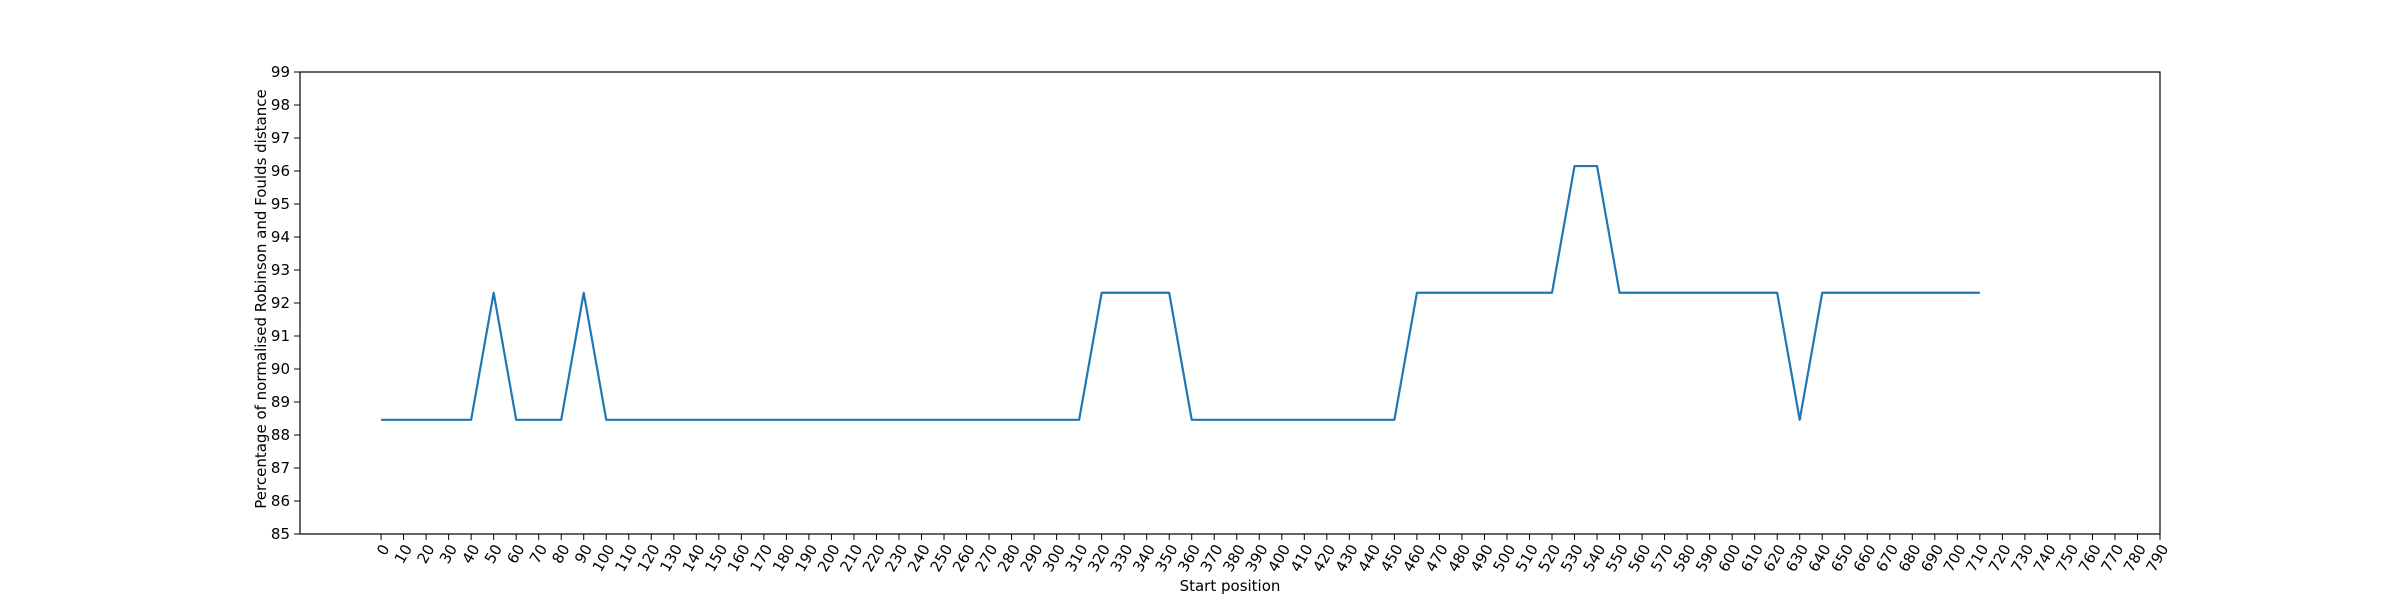 Image resolution: width=2400 pixels, height=600 pixels. I want to click on x-tick-label: 470, so click(1437, 558).